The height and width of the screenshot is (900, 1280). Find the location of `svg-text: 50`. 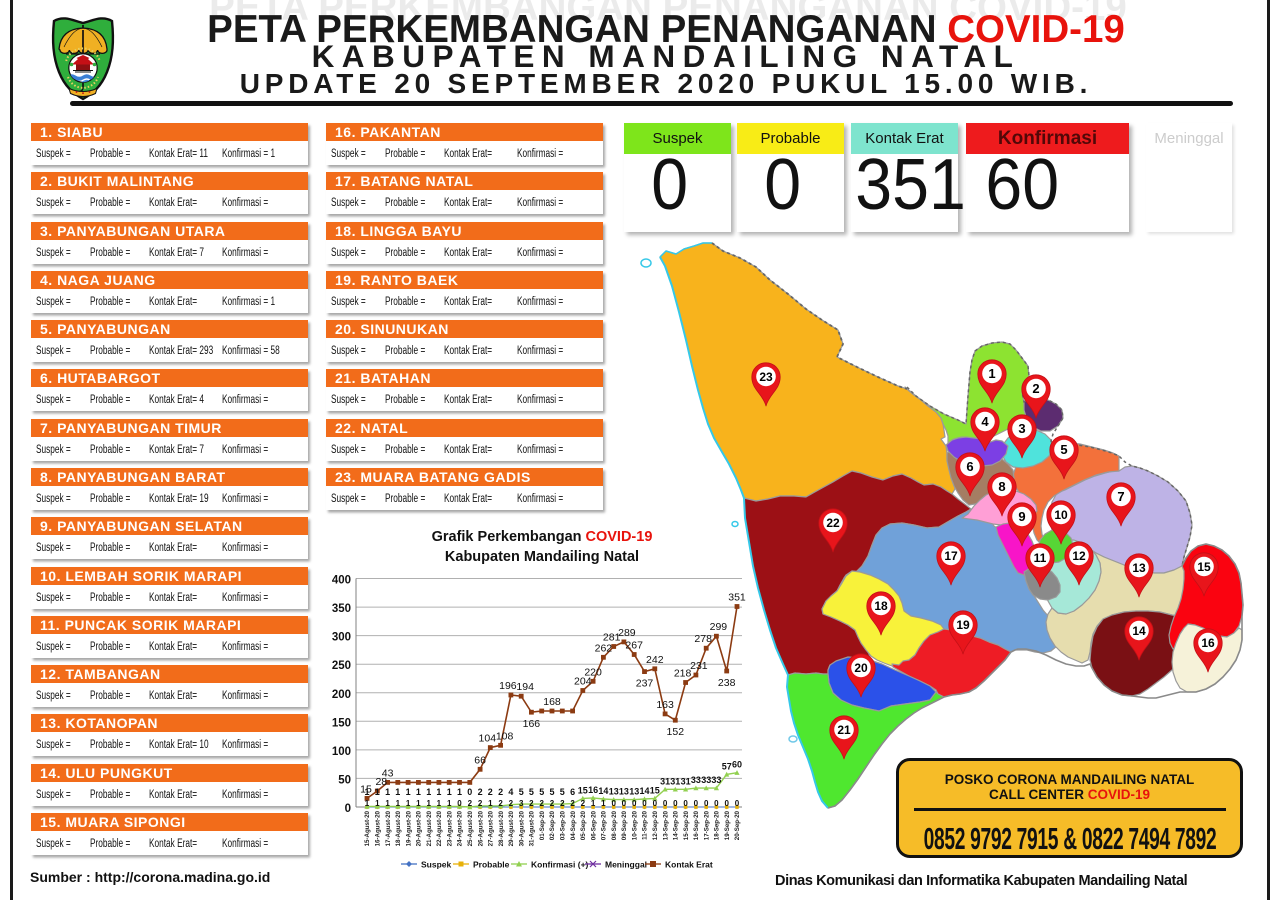

svg-text: 50 is located at coordinates (344, 780).